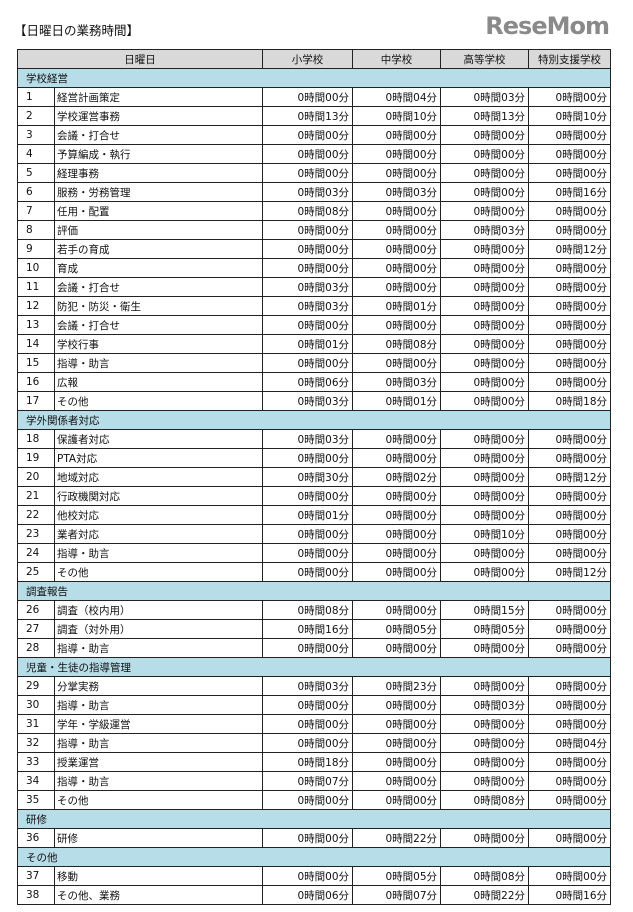 Image resolution: width=633 pixels, height=912 pixels. I want to click on table-row: 17 その他 0時間03分 0時間01分 0時間00分 0時間18分, so click(314, 401).